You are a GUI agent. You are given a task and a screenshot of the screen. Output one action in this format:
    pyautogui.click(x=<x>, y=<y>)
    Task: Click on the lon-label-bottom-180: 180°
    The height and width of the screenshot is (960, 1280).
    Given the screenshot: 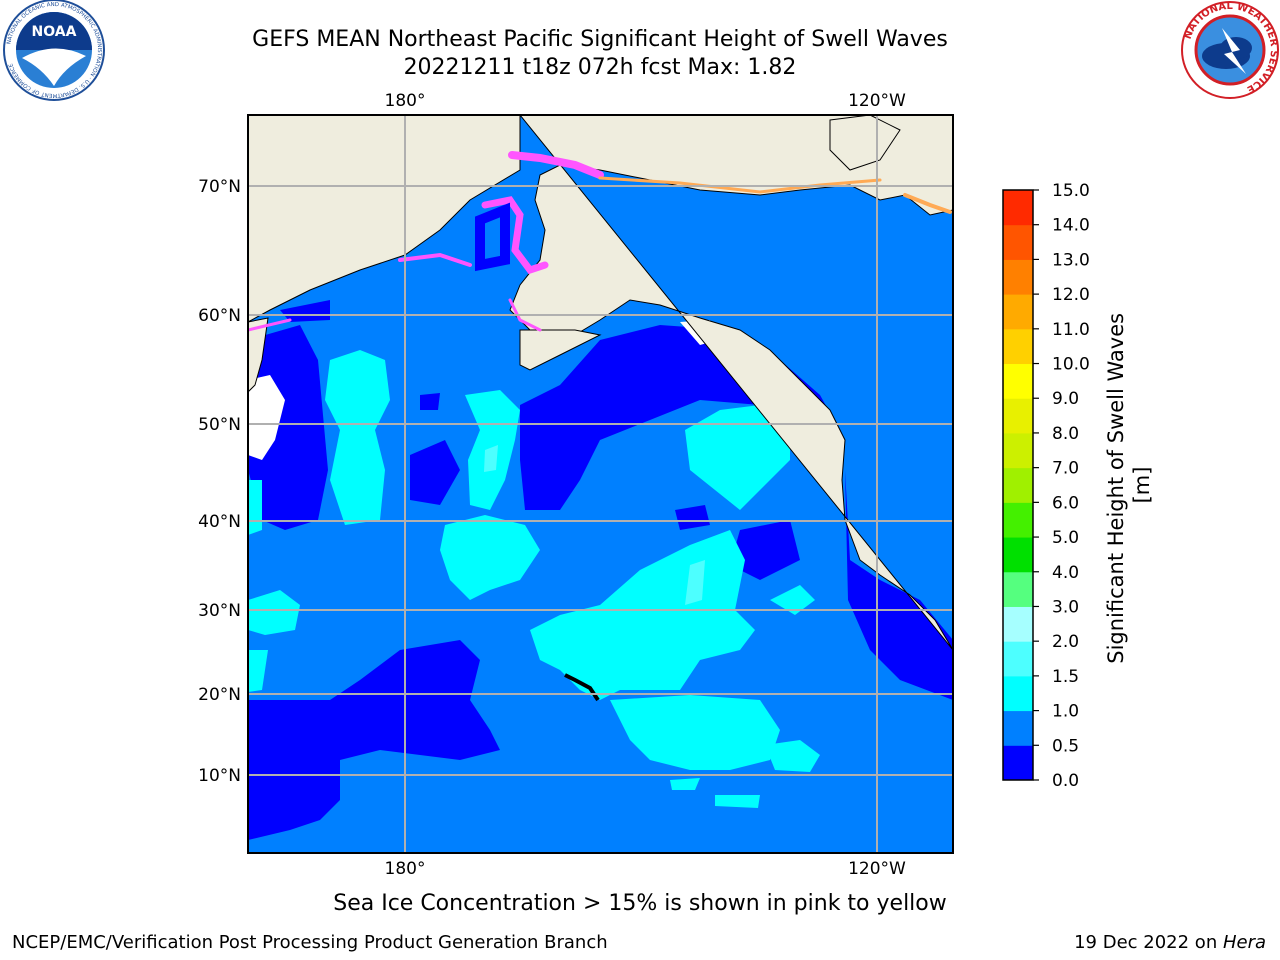 What is the action you would take?
    pyautogui.click(x=405, y=869)
    